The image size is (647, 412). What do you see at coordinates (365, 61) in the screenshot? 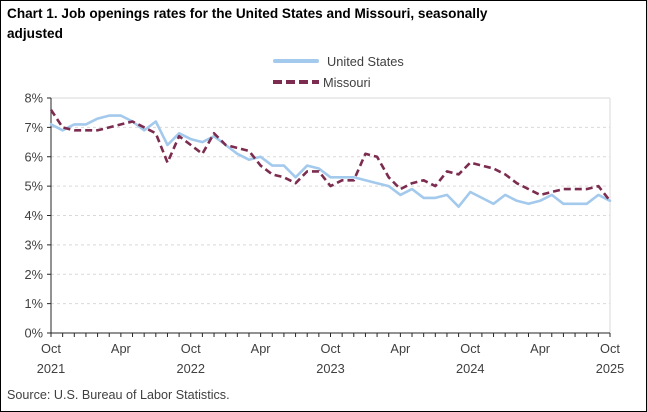
I see `legend-label-united-states: United States` at bounding box center [365, 61].